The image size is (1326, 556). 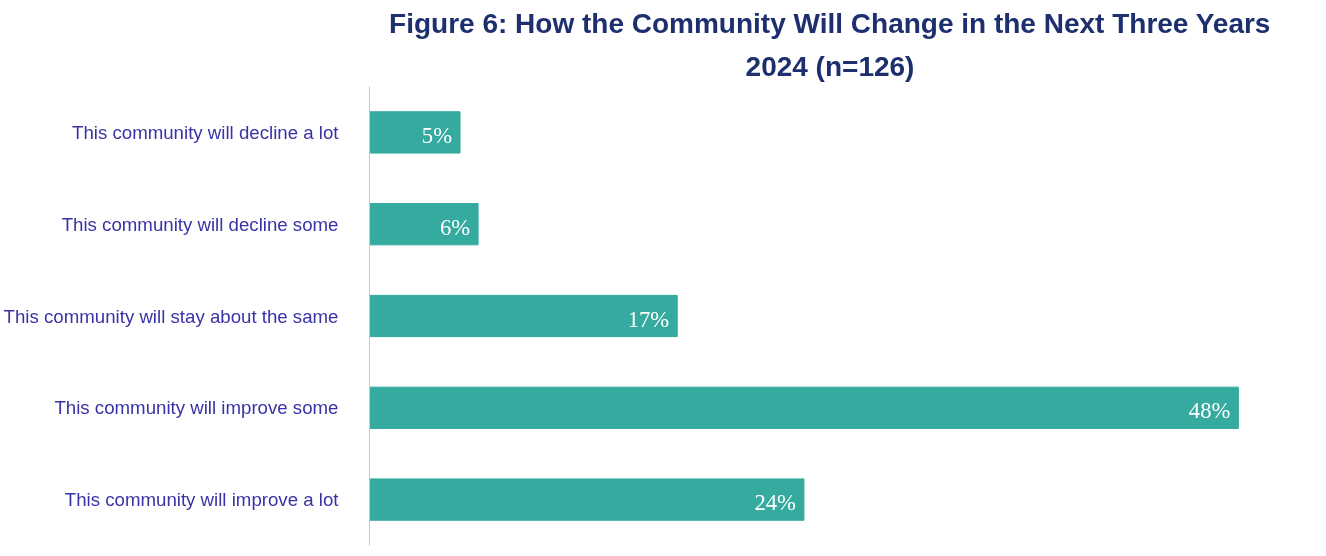 I want to click on data-label: 6%, so click(x=455, y=227).